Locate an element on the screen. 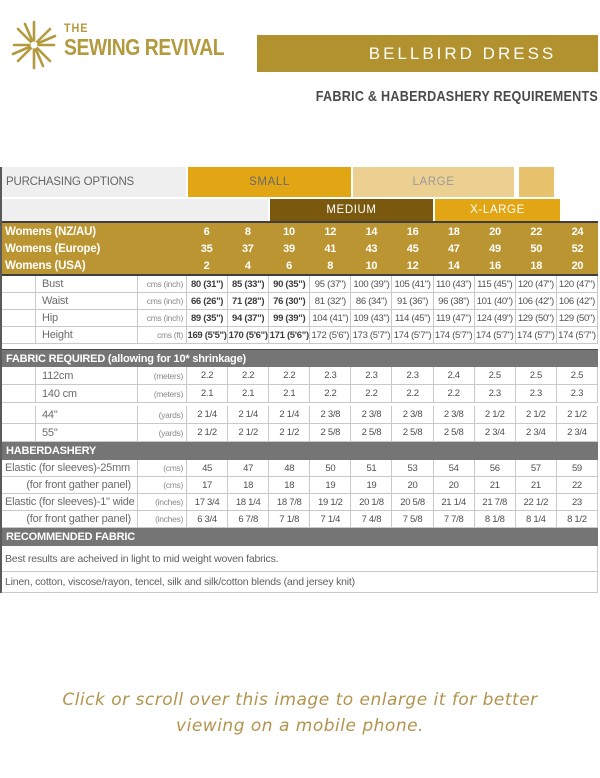  value-cell: 2 is located at coordinates (206, 265).